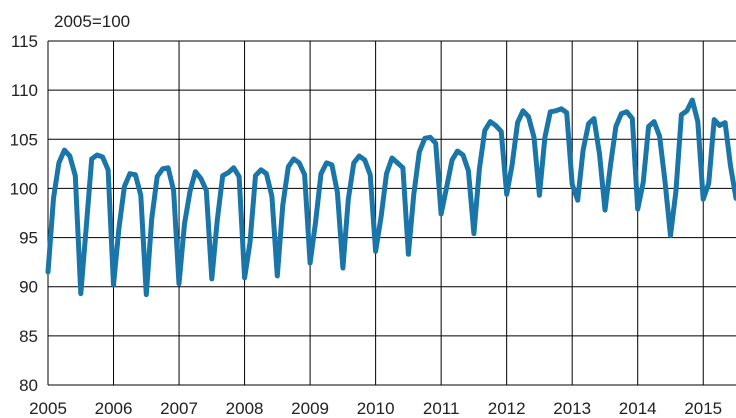 Image resolution: width=736 pixels, height=418 pixels. What do you see at coordinates (24, 213) in the screenshot?
I see `y-axis-ticks: 80 85 90 95 100 105 110 115` at bounding box center [24, 213].